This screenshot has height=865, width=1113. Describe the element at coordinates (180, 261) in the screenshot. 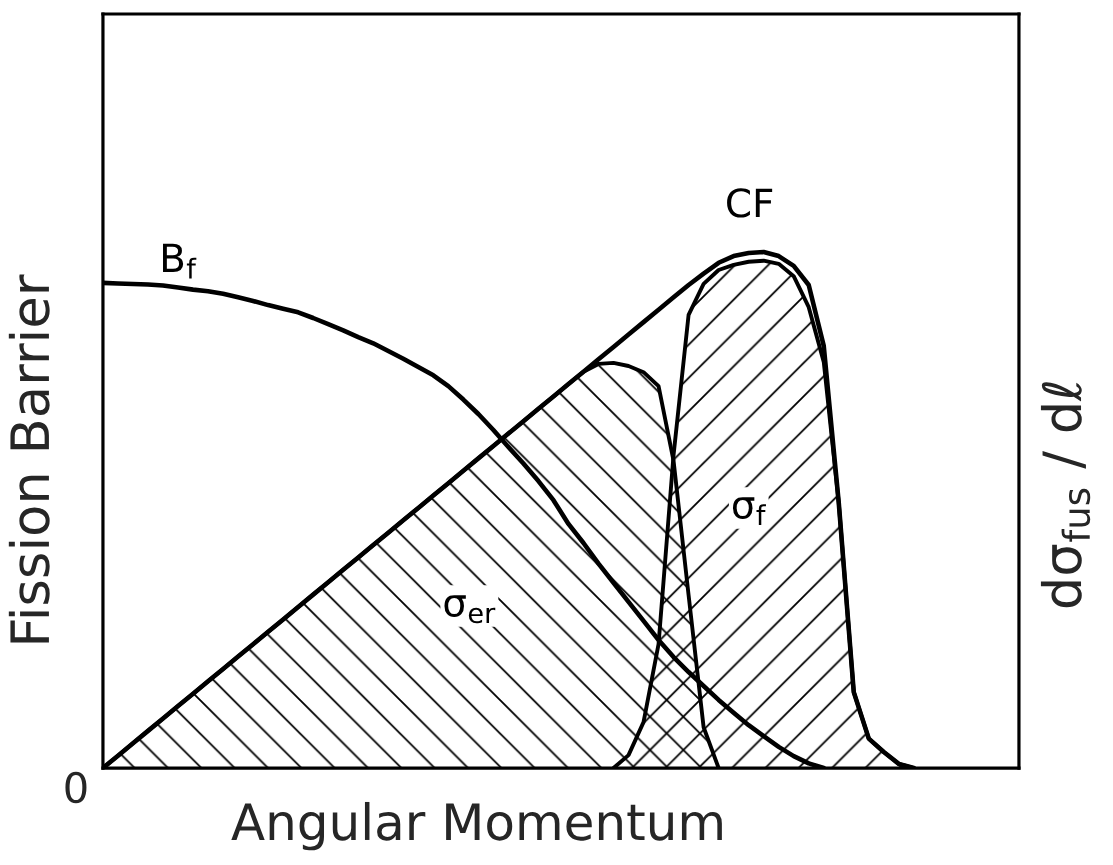

I see `series-label: B$_{f}$` at that location.